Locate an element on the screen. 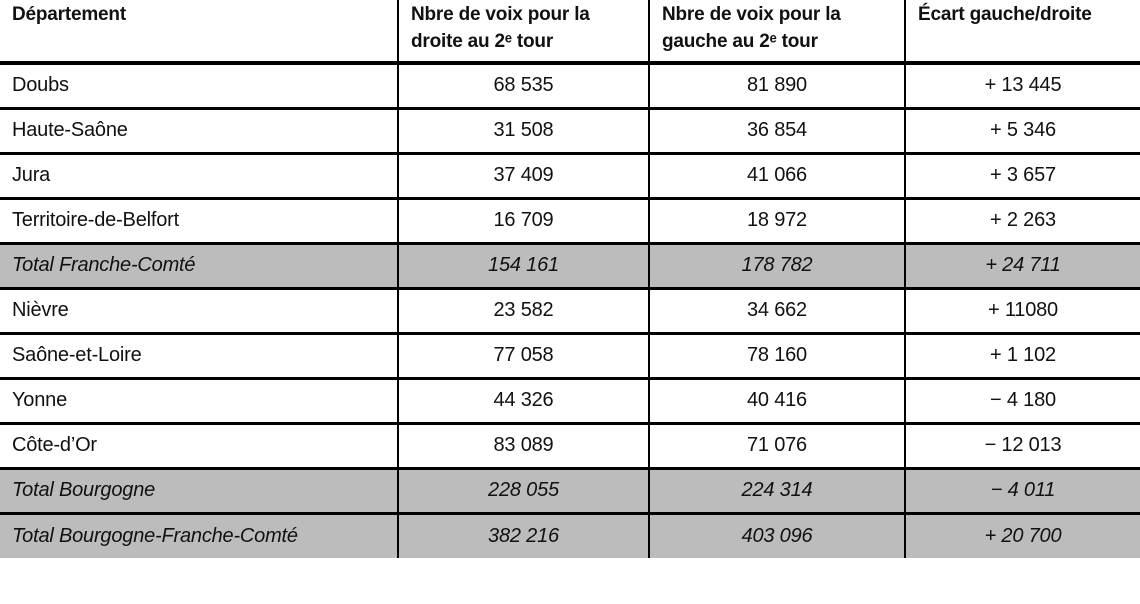 This screenshot has width=1140, height=604. table-row: Nièvre 23 582 34 662 + 11080 is located at coordinates (570, 310).